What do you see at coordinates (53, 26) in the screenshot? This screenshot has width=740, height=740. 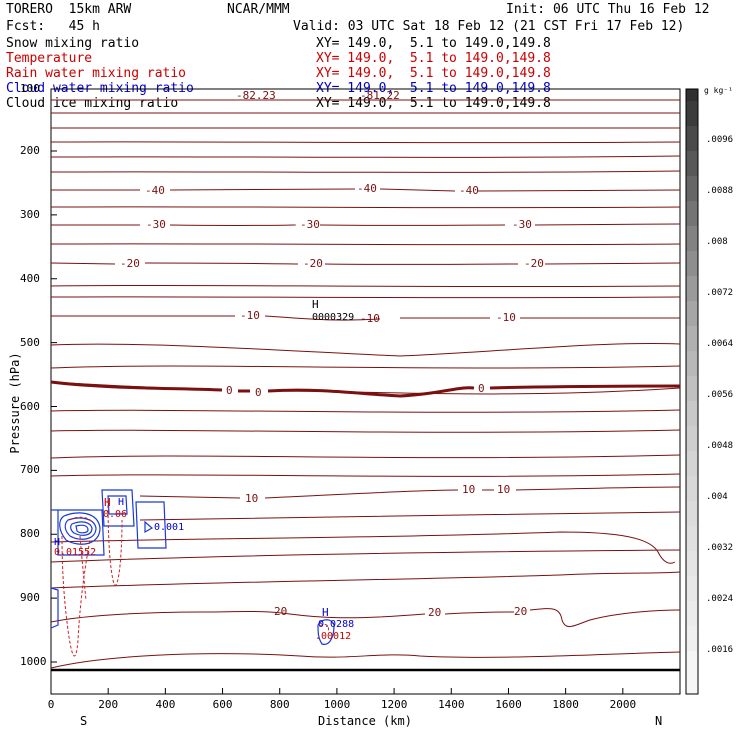 I see `forecast-hour: Fcst: 45 h` at bounding box center [53, 26].